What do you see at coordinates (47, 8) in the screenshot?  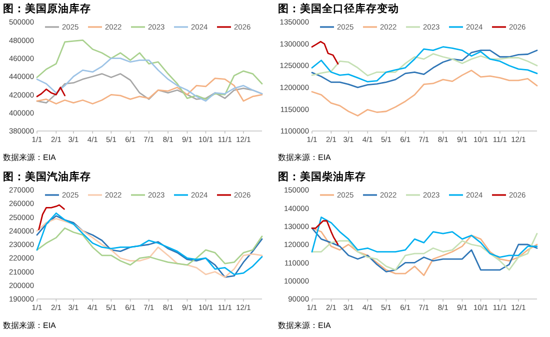 I see `chart-title: 图：美国原油库存` at bounding box center [47, 8].